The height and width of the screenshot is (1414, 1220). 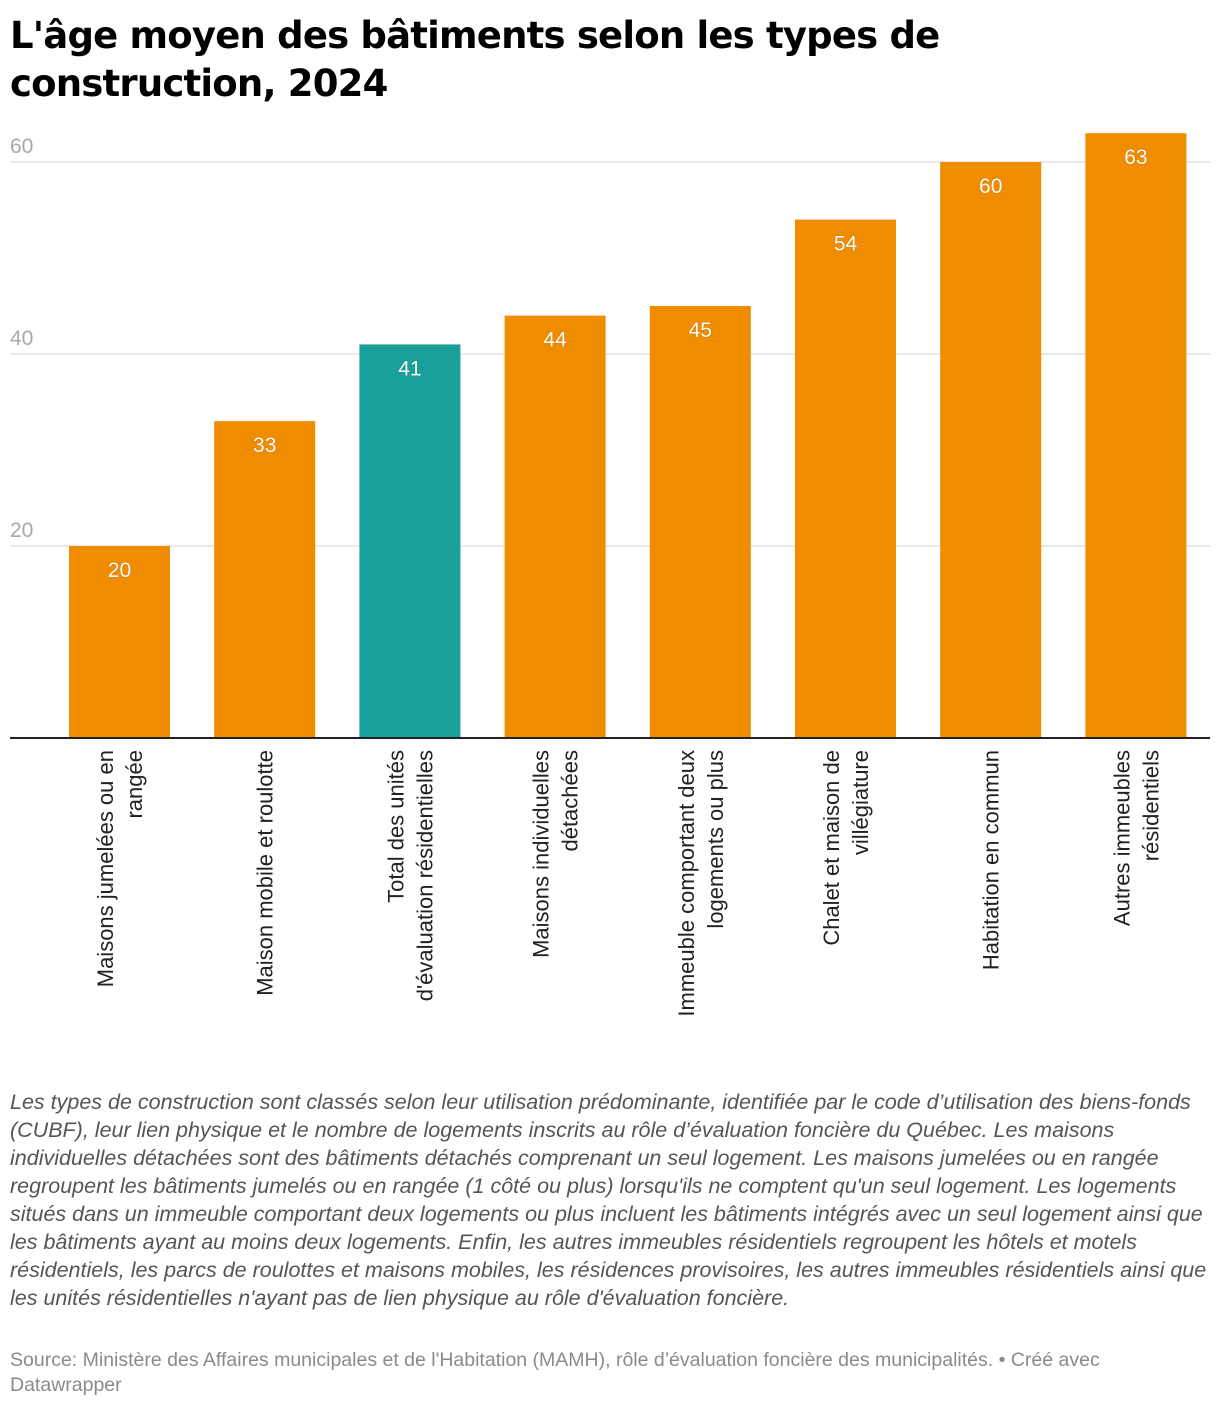 I want to click on category-label: Maisons individuelles détachées, so click(x=556, y=854).